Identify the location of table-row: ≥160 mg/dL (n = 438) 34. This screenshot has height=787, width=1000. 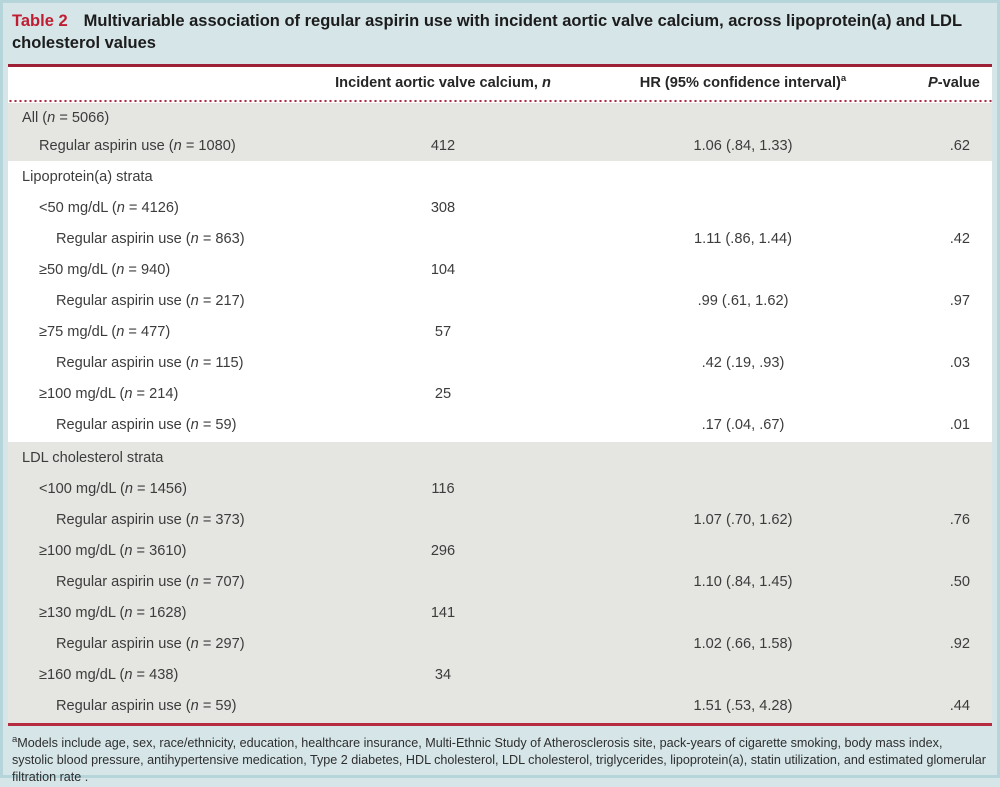
(500, 675).